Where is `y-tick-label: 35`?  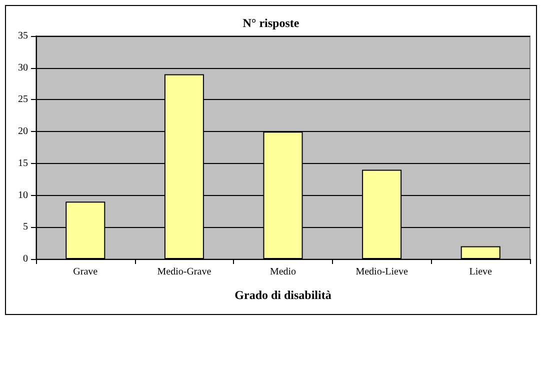 y-tick-label: 35 is located at coordinates (23, 36).